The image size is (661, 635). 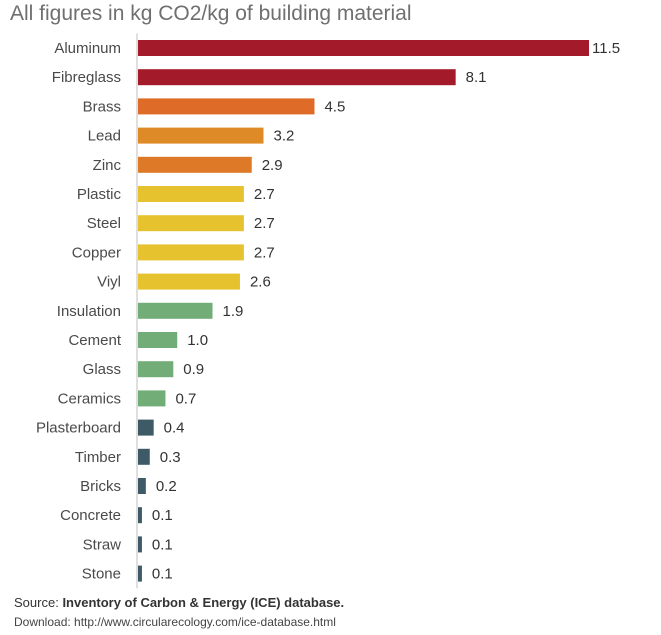 I want to click on category-label: Concrete, so click(x=90, y=515).